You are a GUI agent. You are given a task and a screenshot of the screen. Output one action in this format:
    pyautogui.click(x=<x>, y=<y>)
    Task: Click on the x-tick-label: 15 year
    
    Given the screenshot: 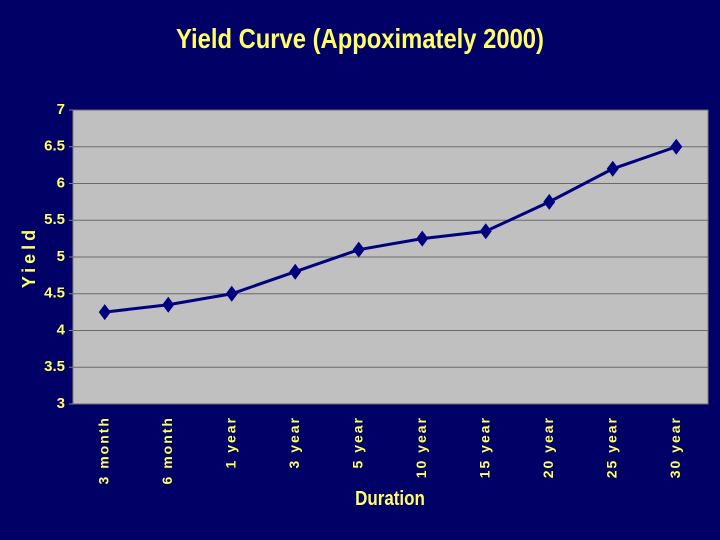 What is the action you would take?
    pyautogui.click(x=484, y=447)
    